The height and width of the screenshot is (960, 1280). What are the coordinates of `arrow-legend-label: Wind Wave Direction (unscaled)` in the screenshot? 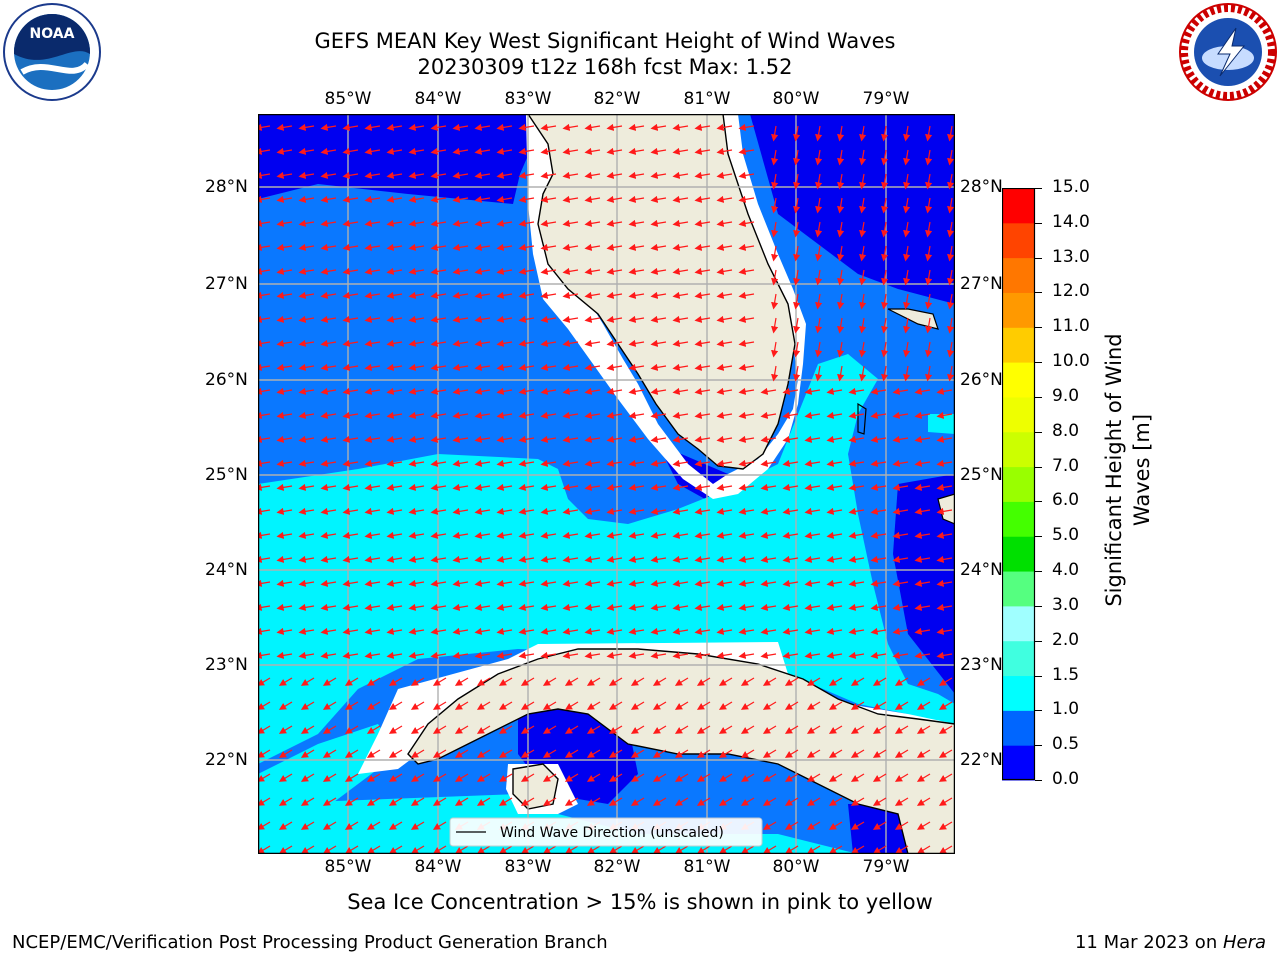 It's located at (612, 833).